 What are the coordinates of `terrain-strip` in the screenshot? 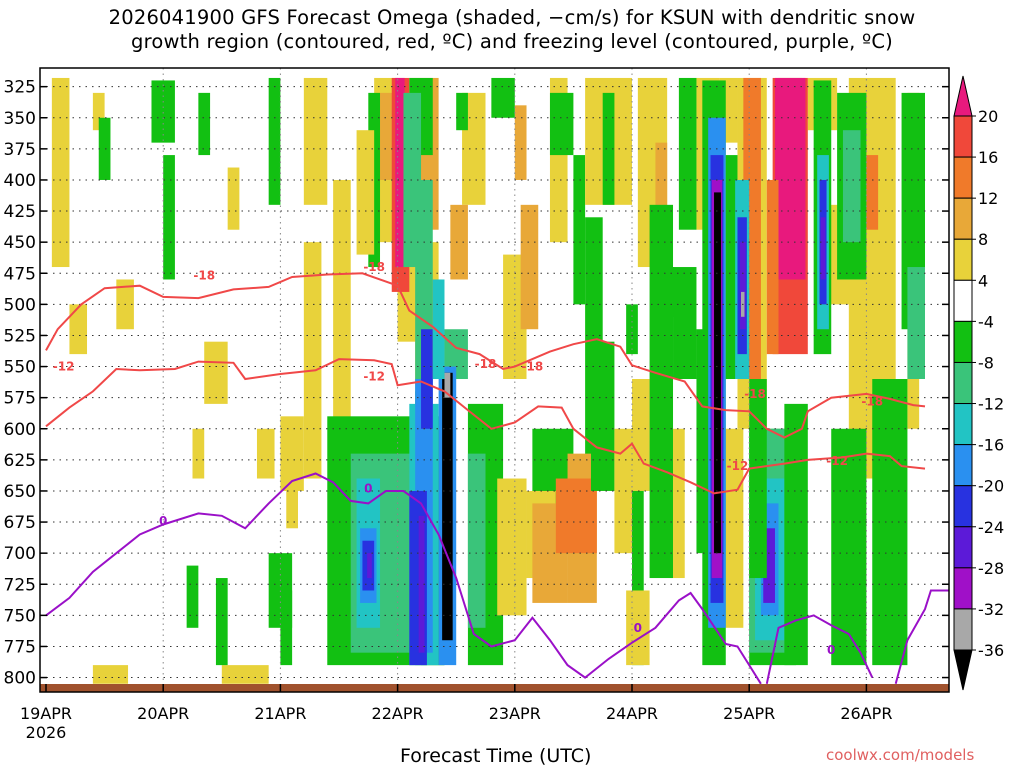 It's located at (494, 688).